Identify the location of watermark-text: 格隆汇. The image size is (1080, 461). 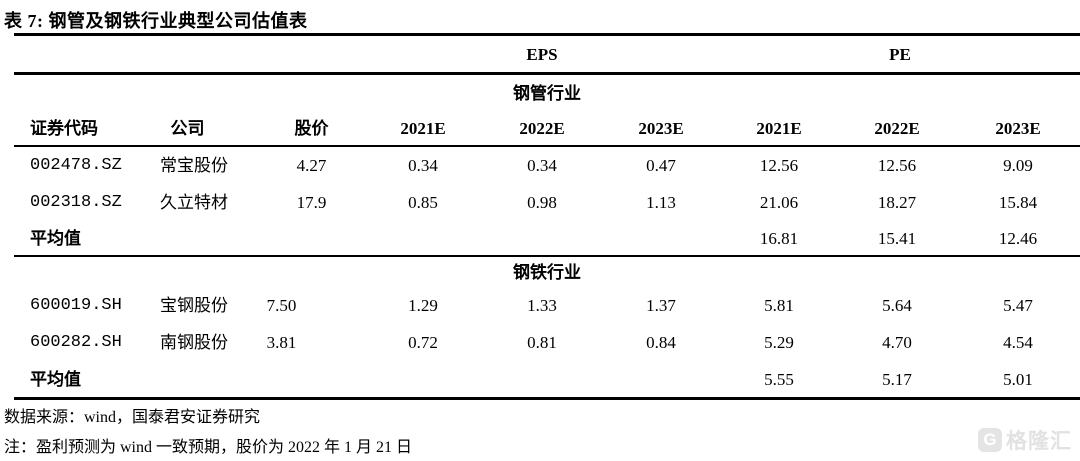
(1039, 441).